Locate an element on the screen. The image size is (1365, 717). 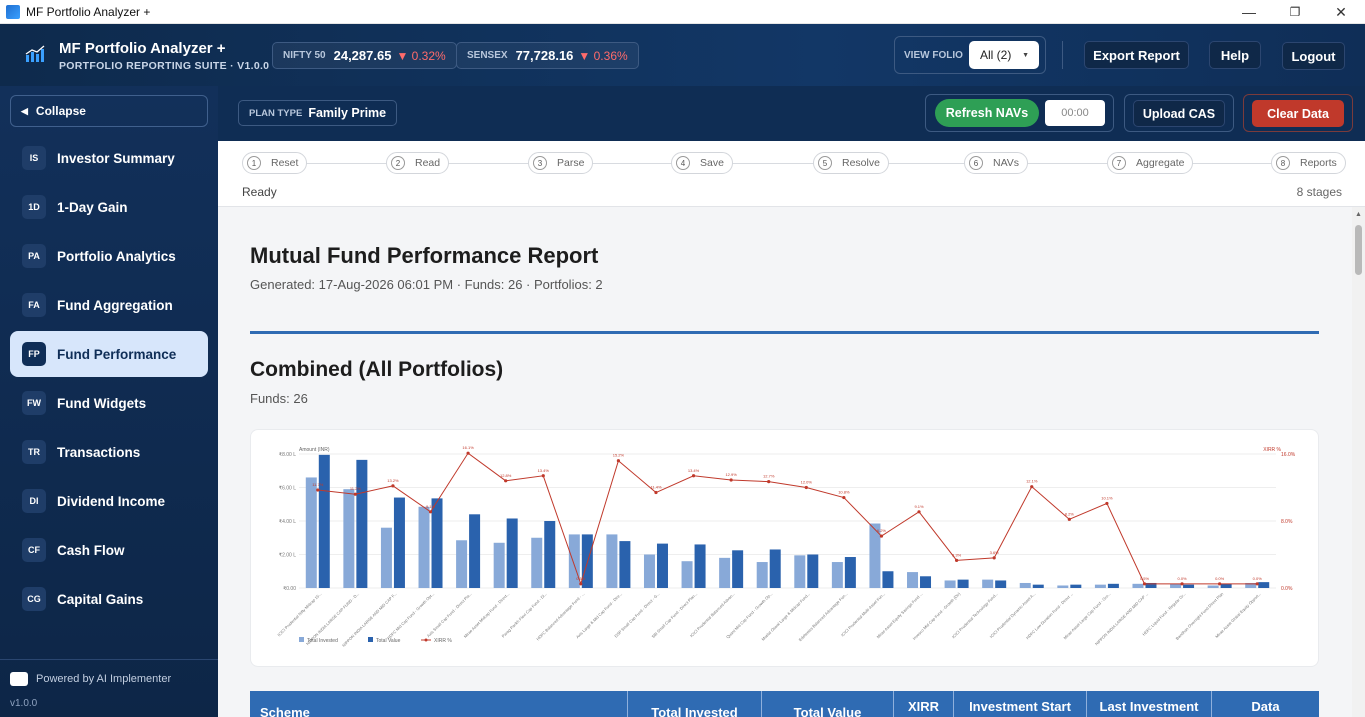
y-tick-label: ₹4.00 L is located at coordinates (287, 522).